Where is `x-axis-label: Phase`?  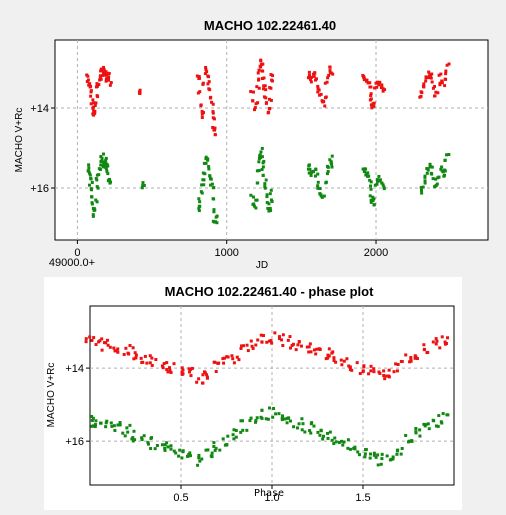 x-axis-label: Phase is located at coordinates (269, 493).